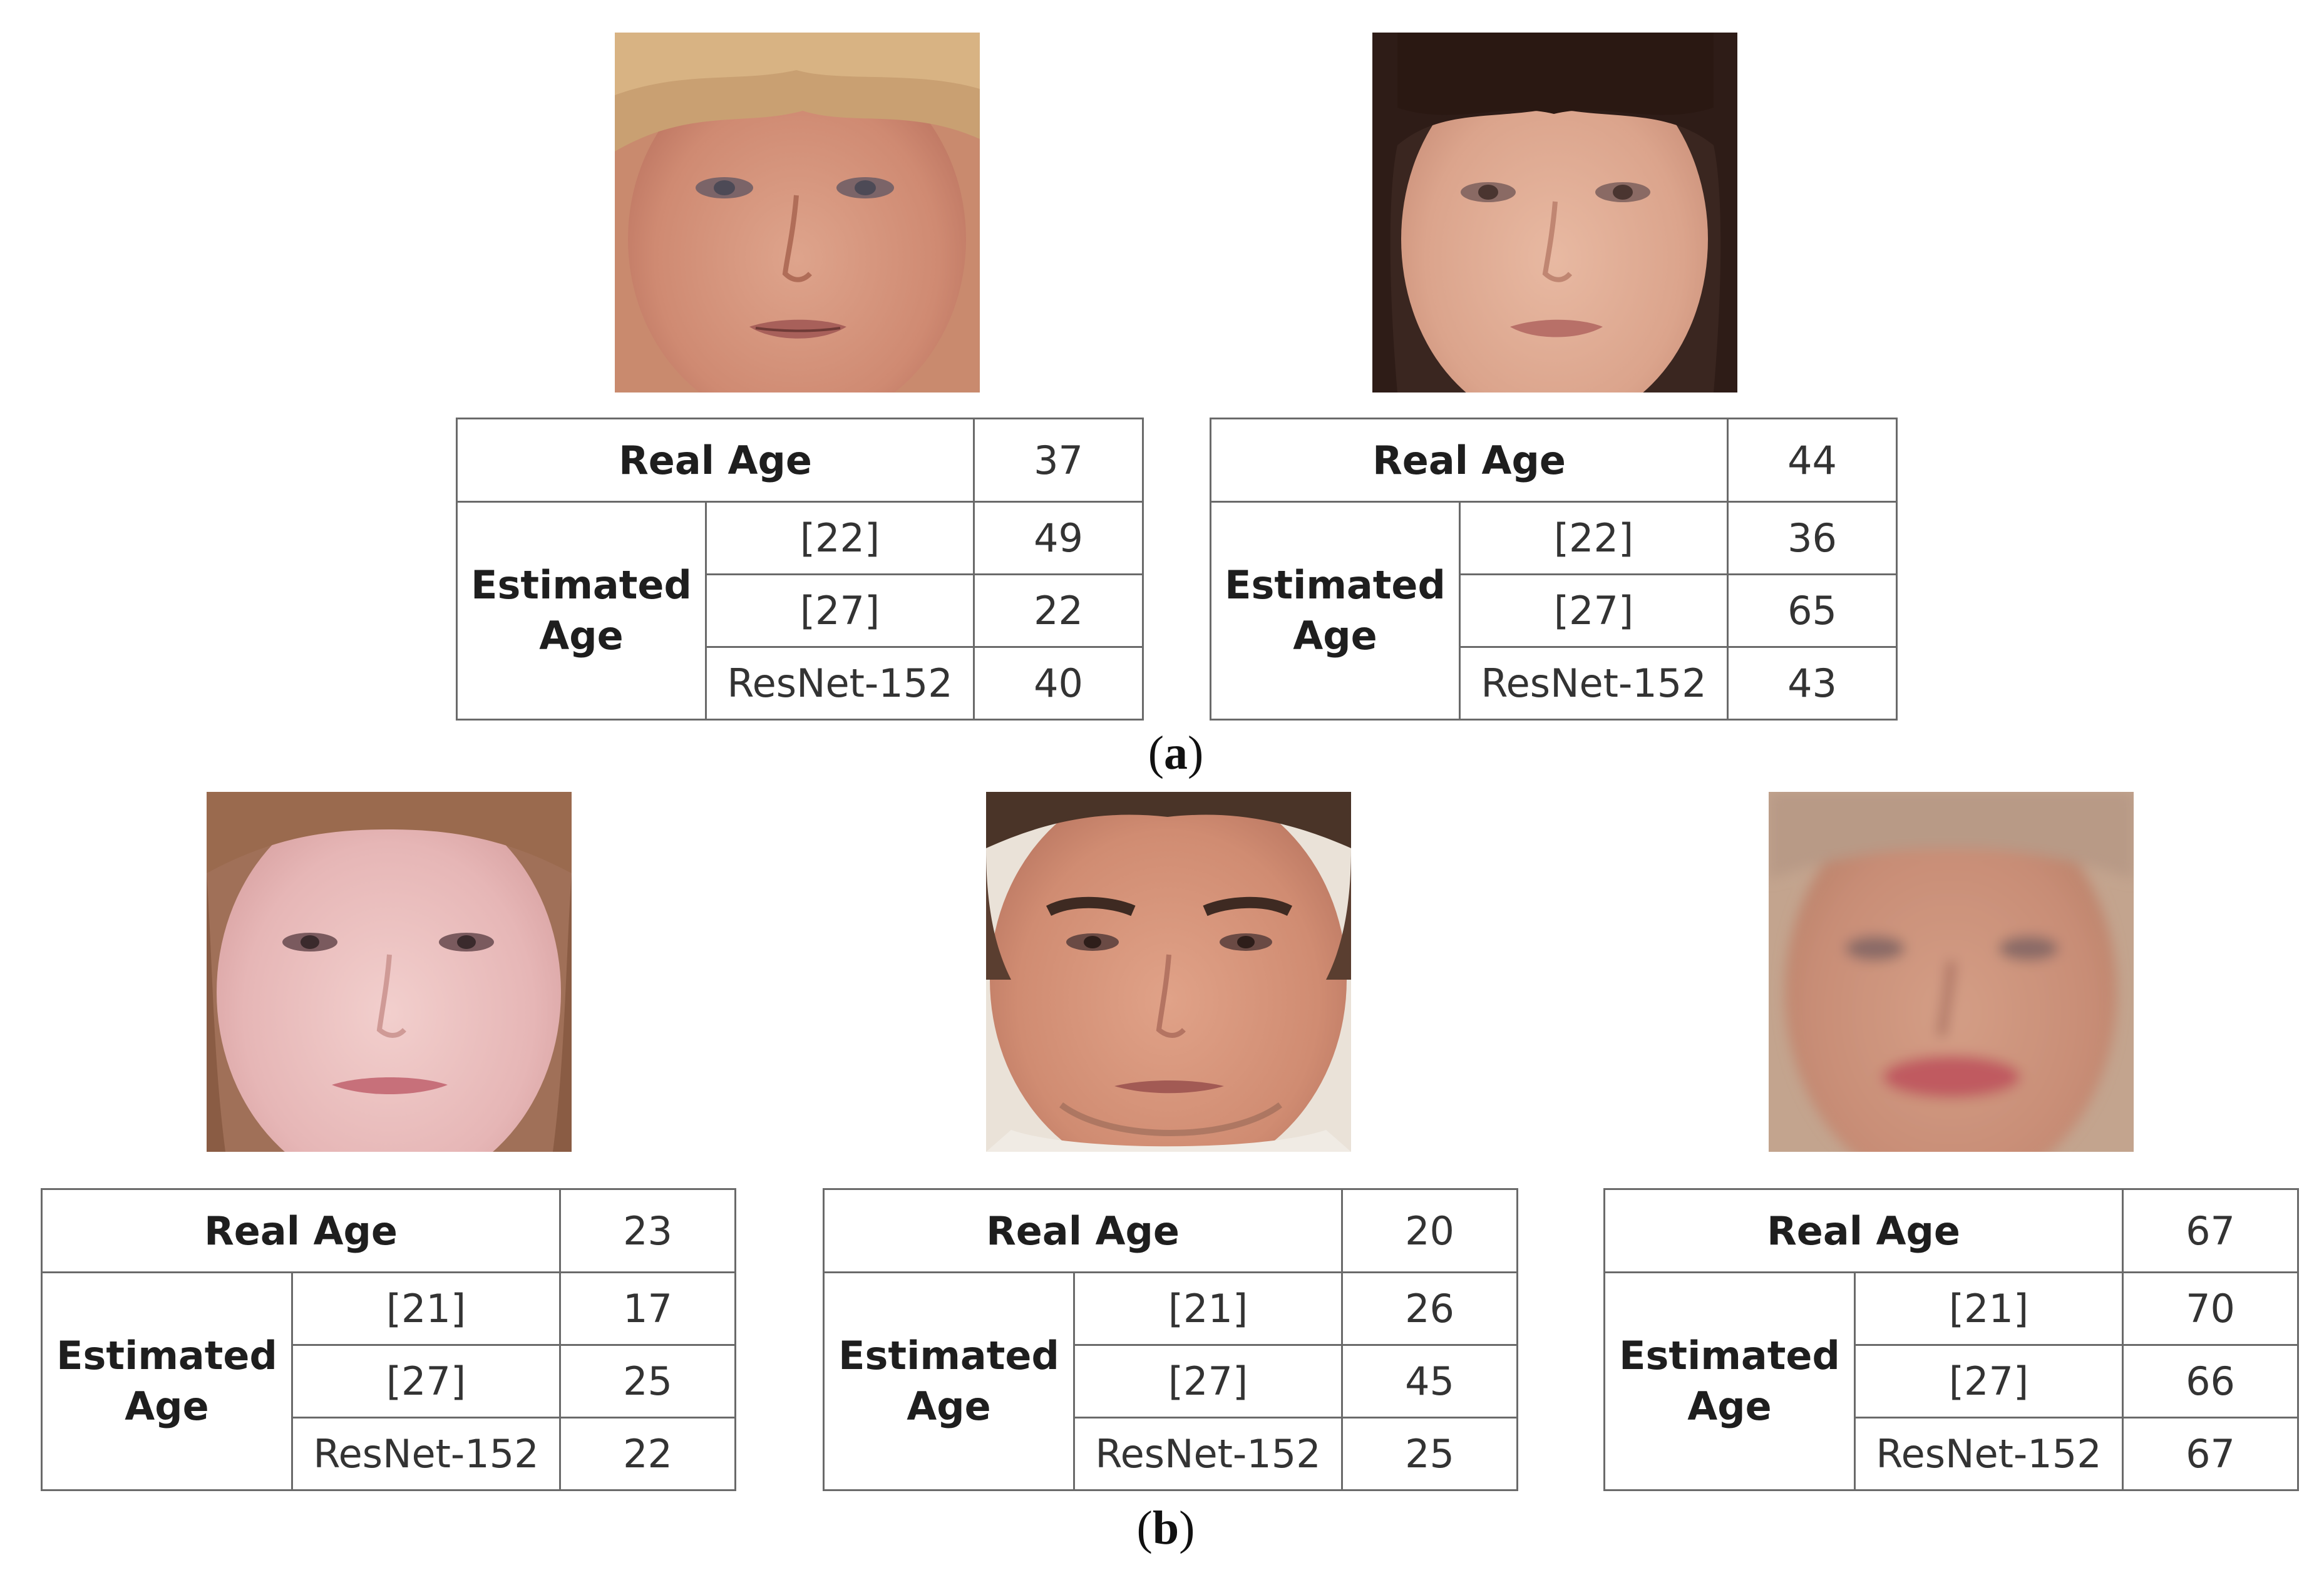 Image resolution: width=2324 pixels, height=1580 pixels. I want to click on estimated-age-value: 49, so click(1058, 538).